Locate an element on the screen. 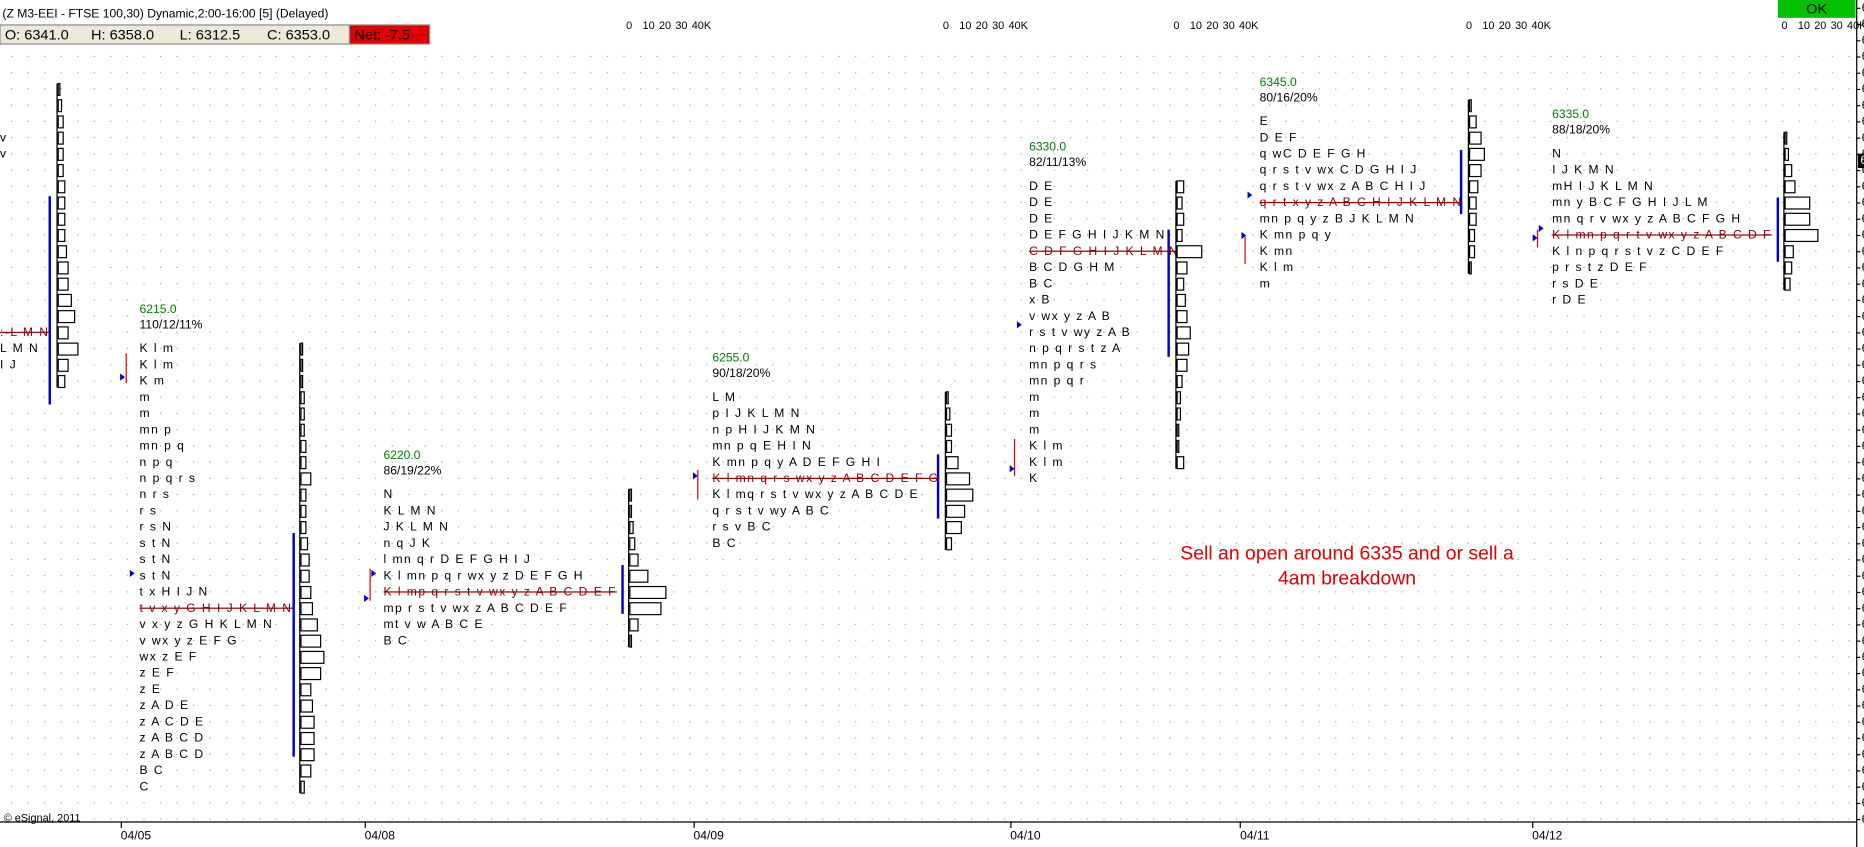 Image resolution: width=1864 pixels, height=847 pixels. profile-row: K mn p q y is located at coordinates (1296, 235).